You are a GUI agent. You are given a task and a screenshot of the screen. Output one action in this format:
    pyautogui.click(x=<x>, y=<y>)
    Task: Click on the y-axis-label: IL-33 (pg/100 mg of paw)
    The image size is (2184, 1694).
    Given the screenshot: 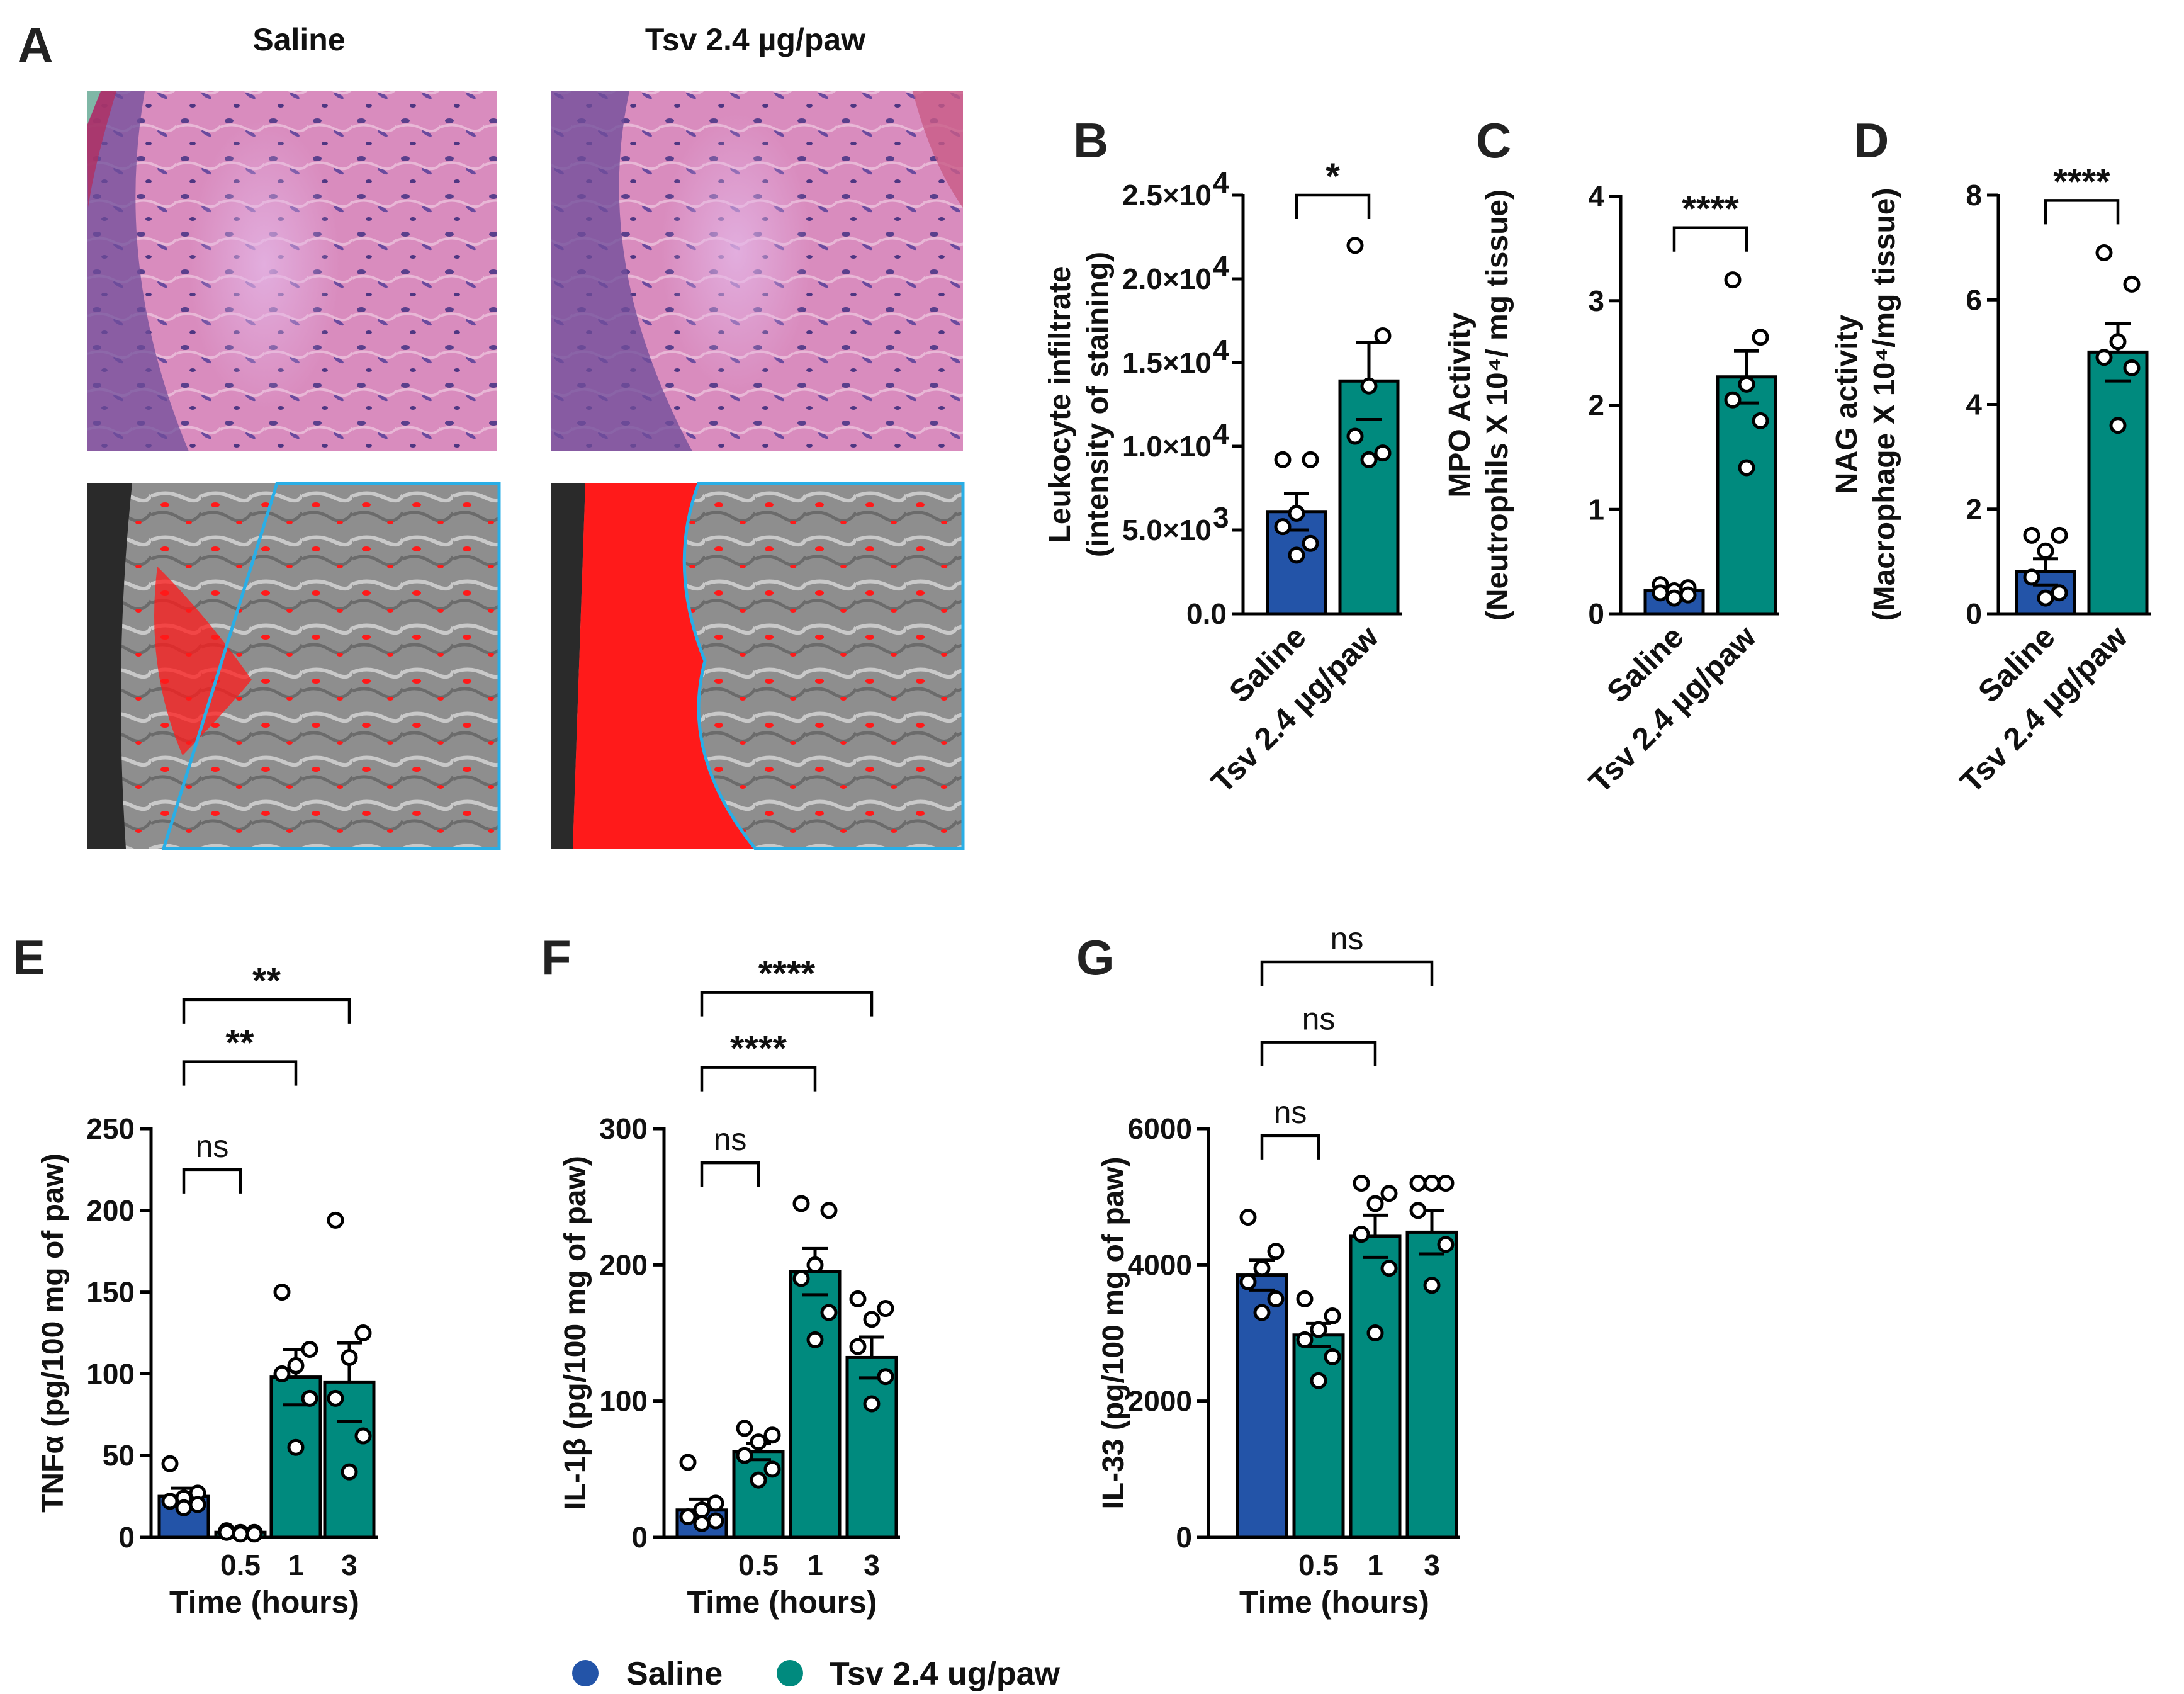 What is the action you would take?
    pyautogui.click(x=1113, y=1332)
    